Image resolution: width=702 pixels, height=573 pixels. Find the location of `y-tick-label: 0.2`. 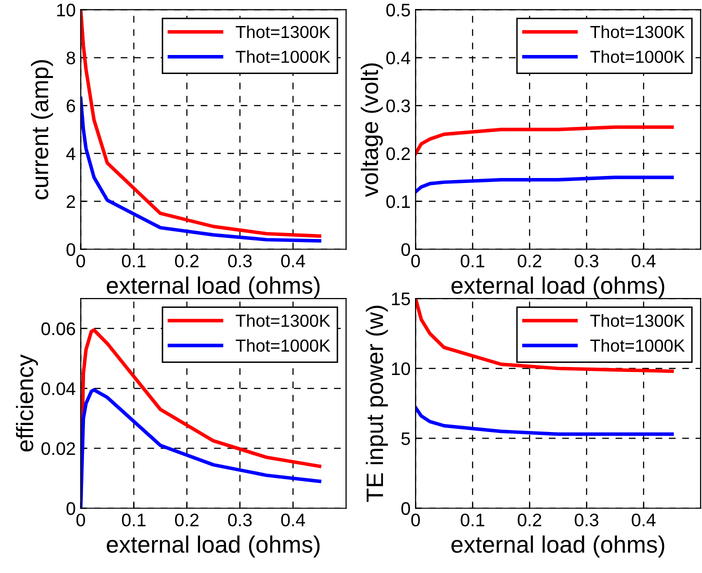

y-tick-label: 0.2 is located at coordinates (398, 153).